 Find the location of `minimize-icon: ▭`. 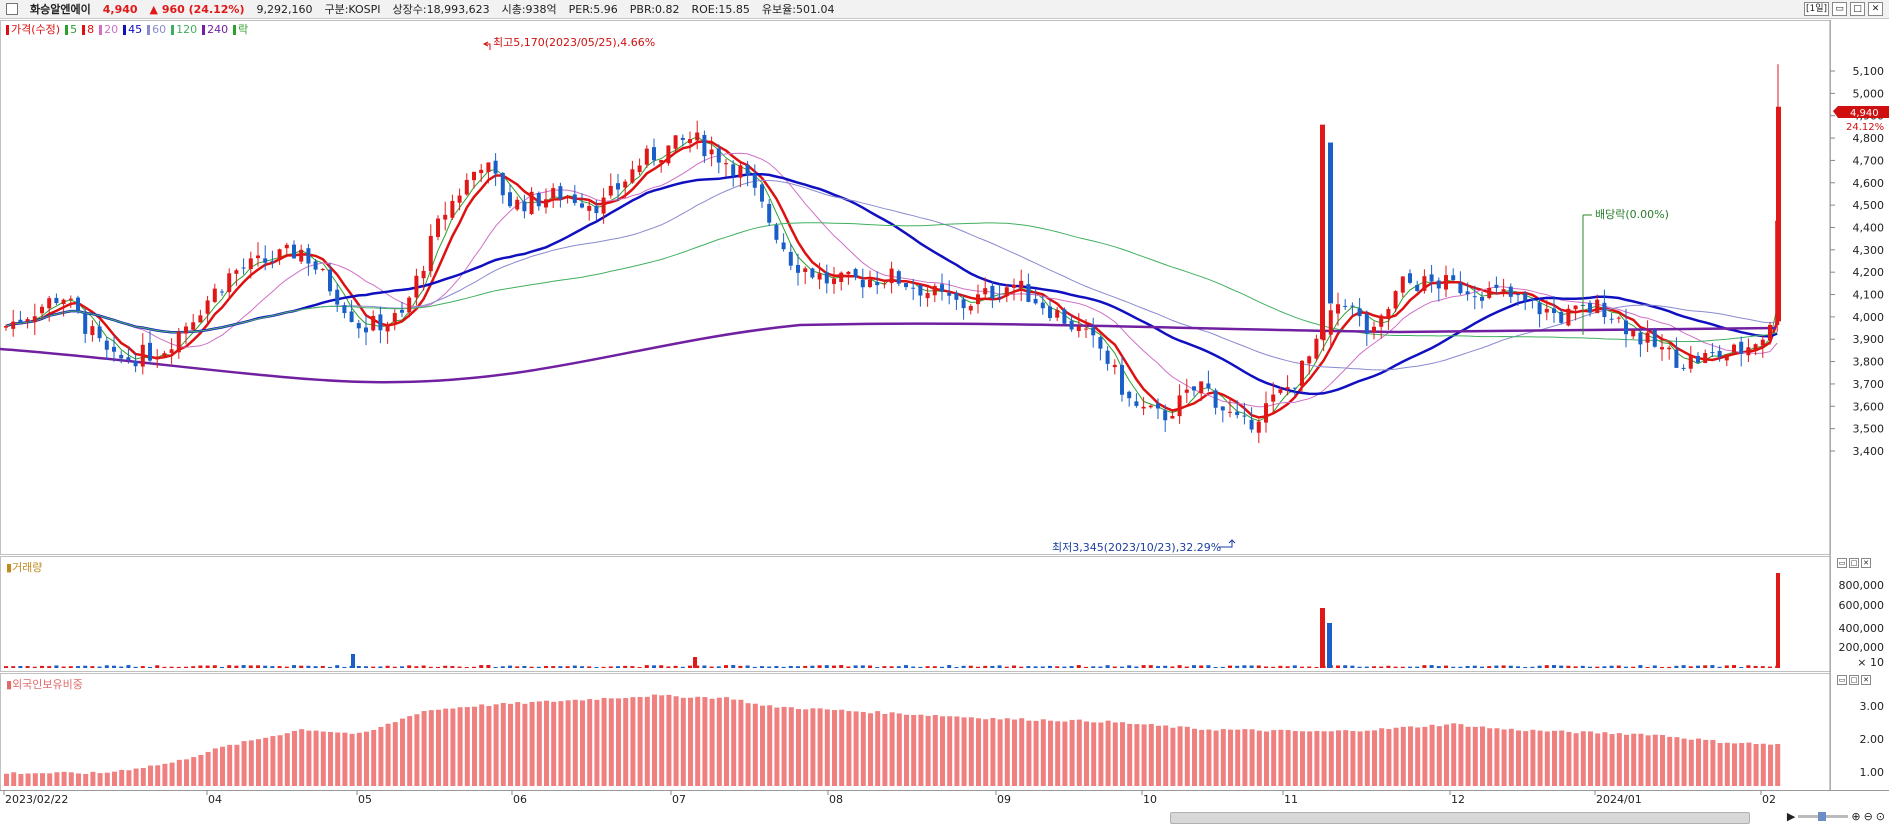

minimize-icon: ▭ is located at coordinates (1839, 9).